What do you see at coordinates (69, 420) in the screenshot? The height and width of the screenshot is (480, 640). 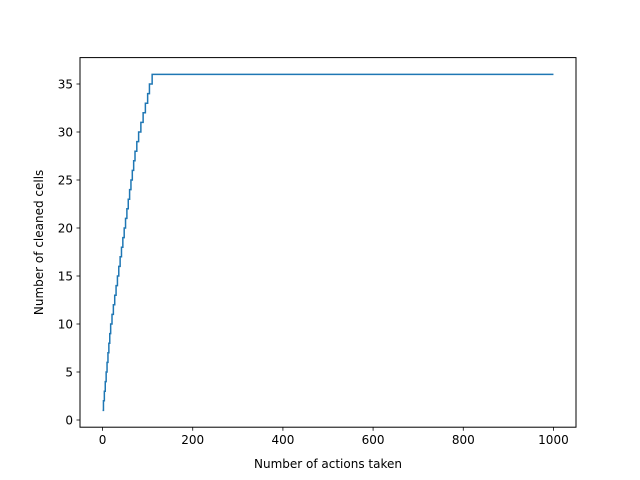 I see `y-tick-label: 0` at bounding box center [69, 420].